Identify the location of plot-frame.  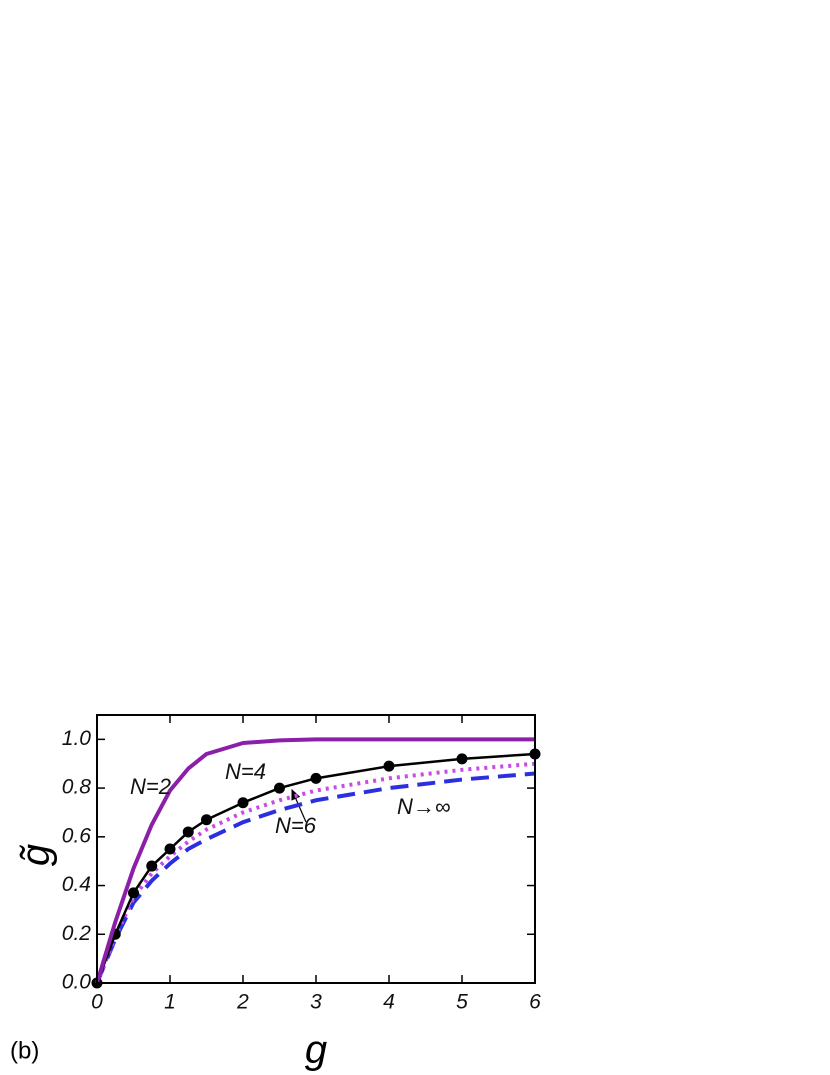
(316, 849).